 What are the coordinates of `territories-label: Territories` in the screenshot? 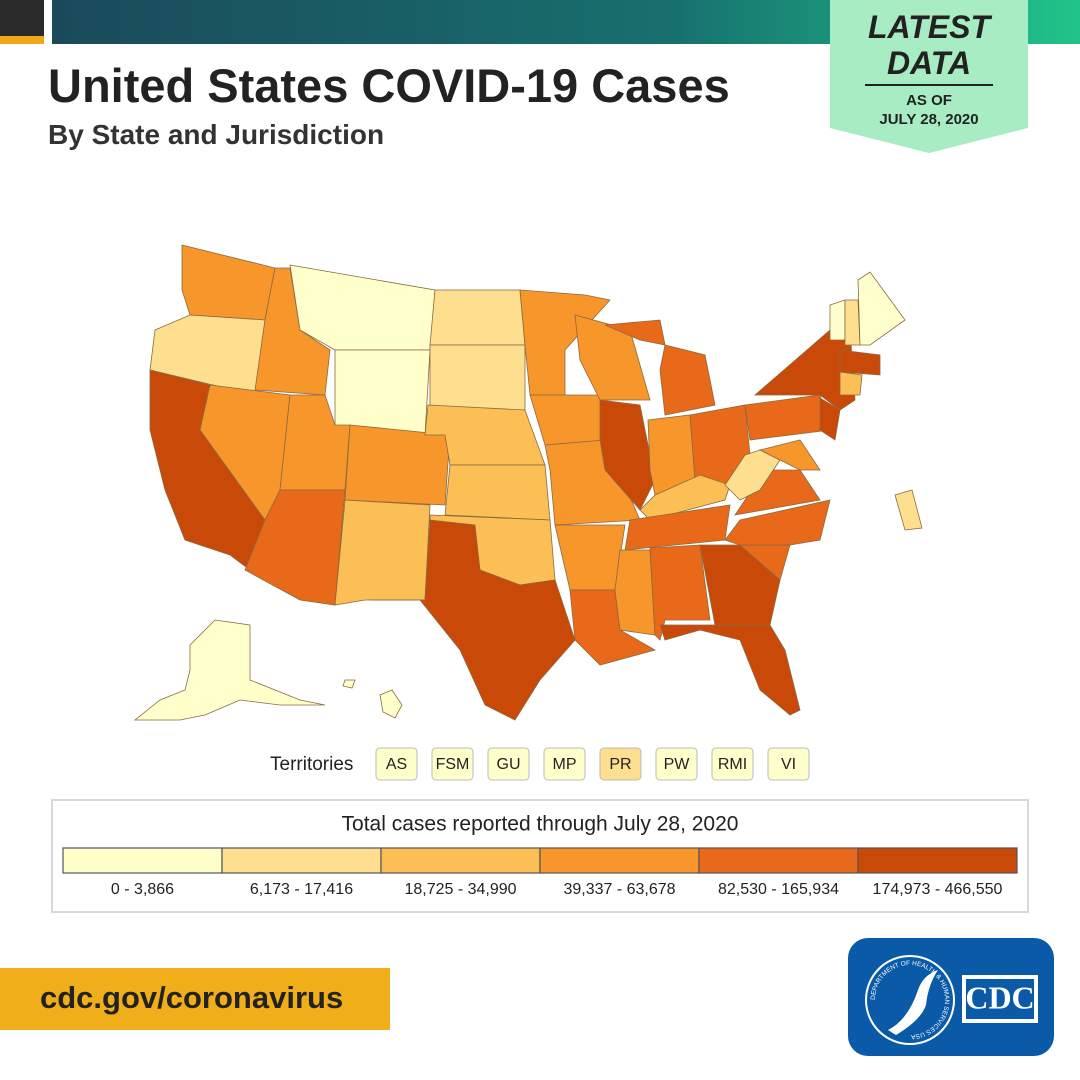 It's located at (311, 764).